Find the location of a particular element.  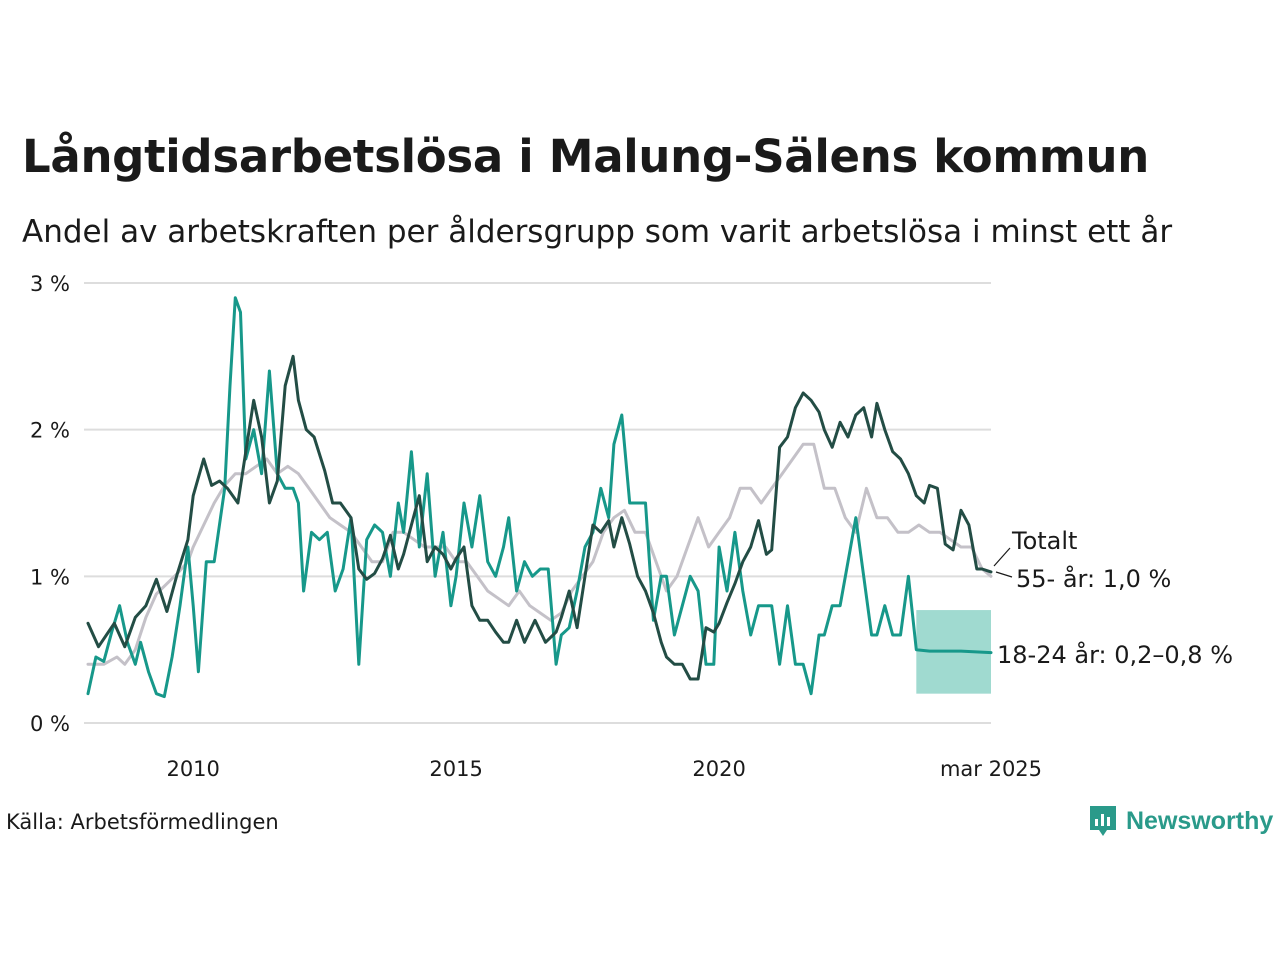

brand-logo: Newsworthy is located at coordinates (1180, 821).